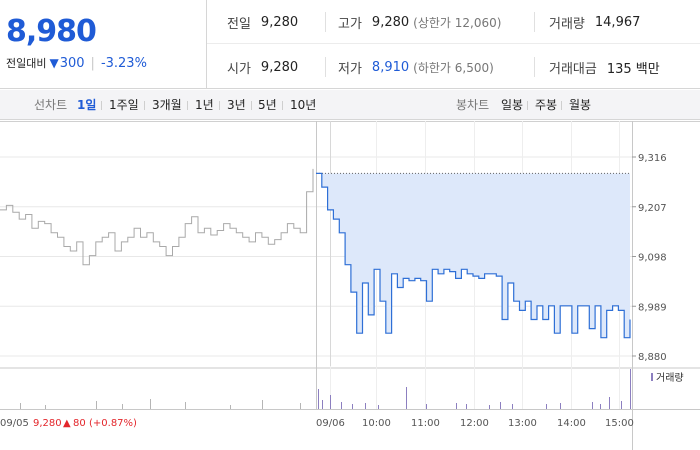  I want to click on trade-value-value: 135 백만, so click(633, 69).